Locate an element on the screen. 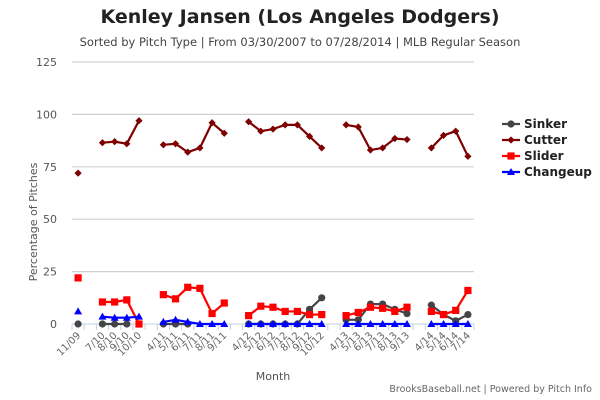 The image size is (600, 400). legend-label: Sinker is located at coordinates (545, 124).